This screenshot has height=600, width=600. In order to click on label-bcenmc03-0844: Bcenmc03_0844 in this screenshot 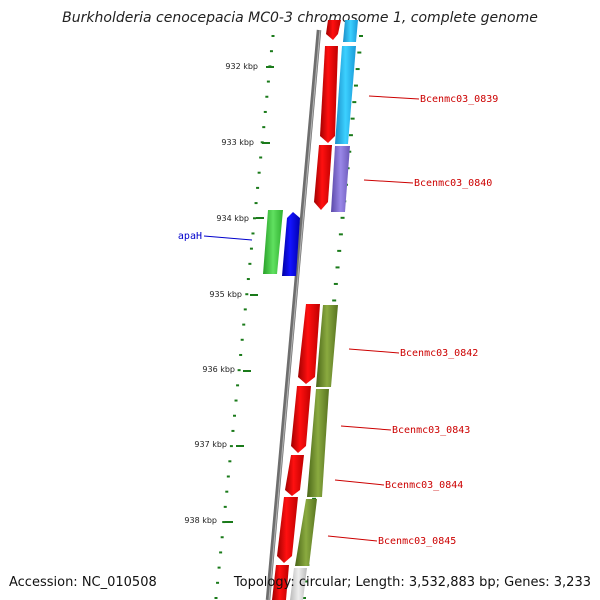, I will do `click(424, 485)`.